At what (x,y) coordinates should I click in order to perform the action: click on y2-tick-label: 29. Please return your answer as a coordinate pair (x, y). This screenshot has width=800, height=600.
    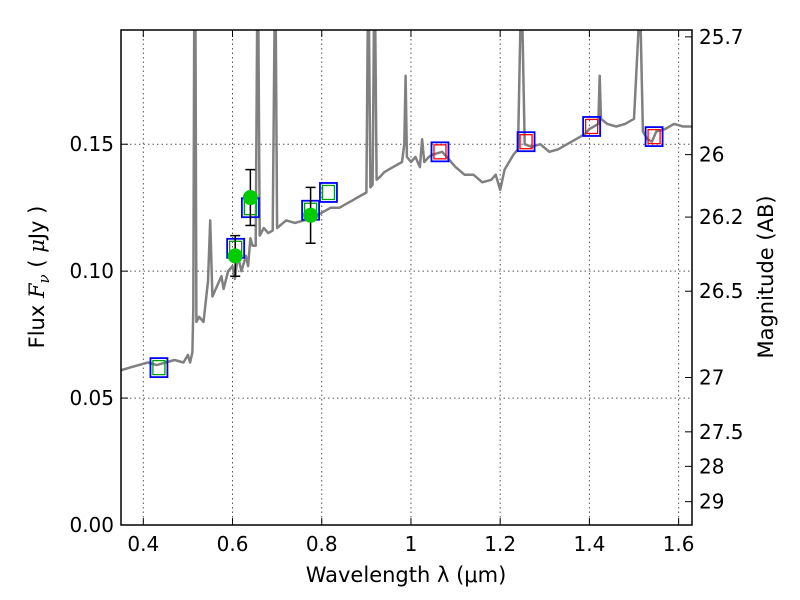
    Looking at the image, I should click on (711, 502).